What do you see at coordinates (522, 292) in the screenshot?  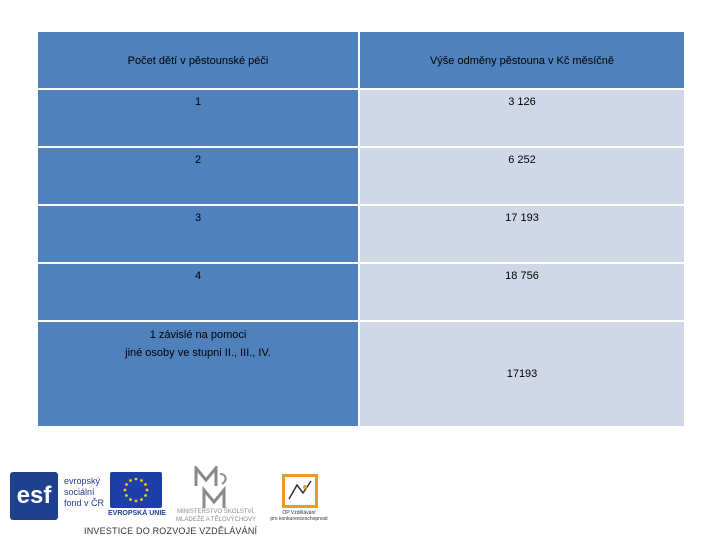 I see `reward-amount-cell: 18 756` at bounding box center [522, 292].